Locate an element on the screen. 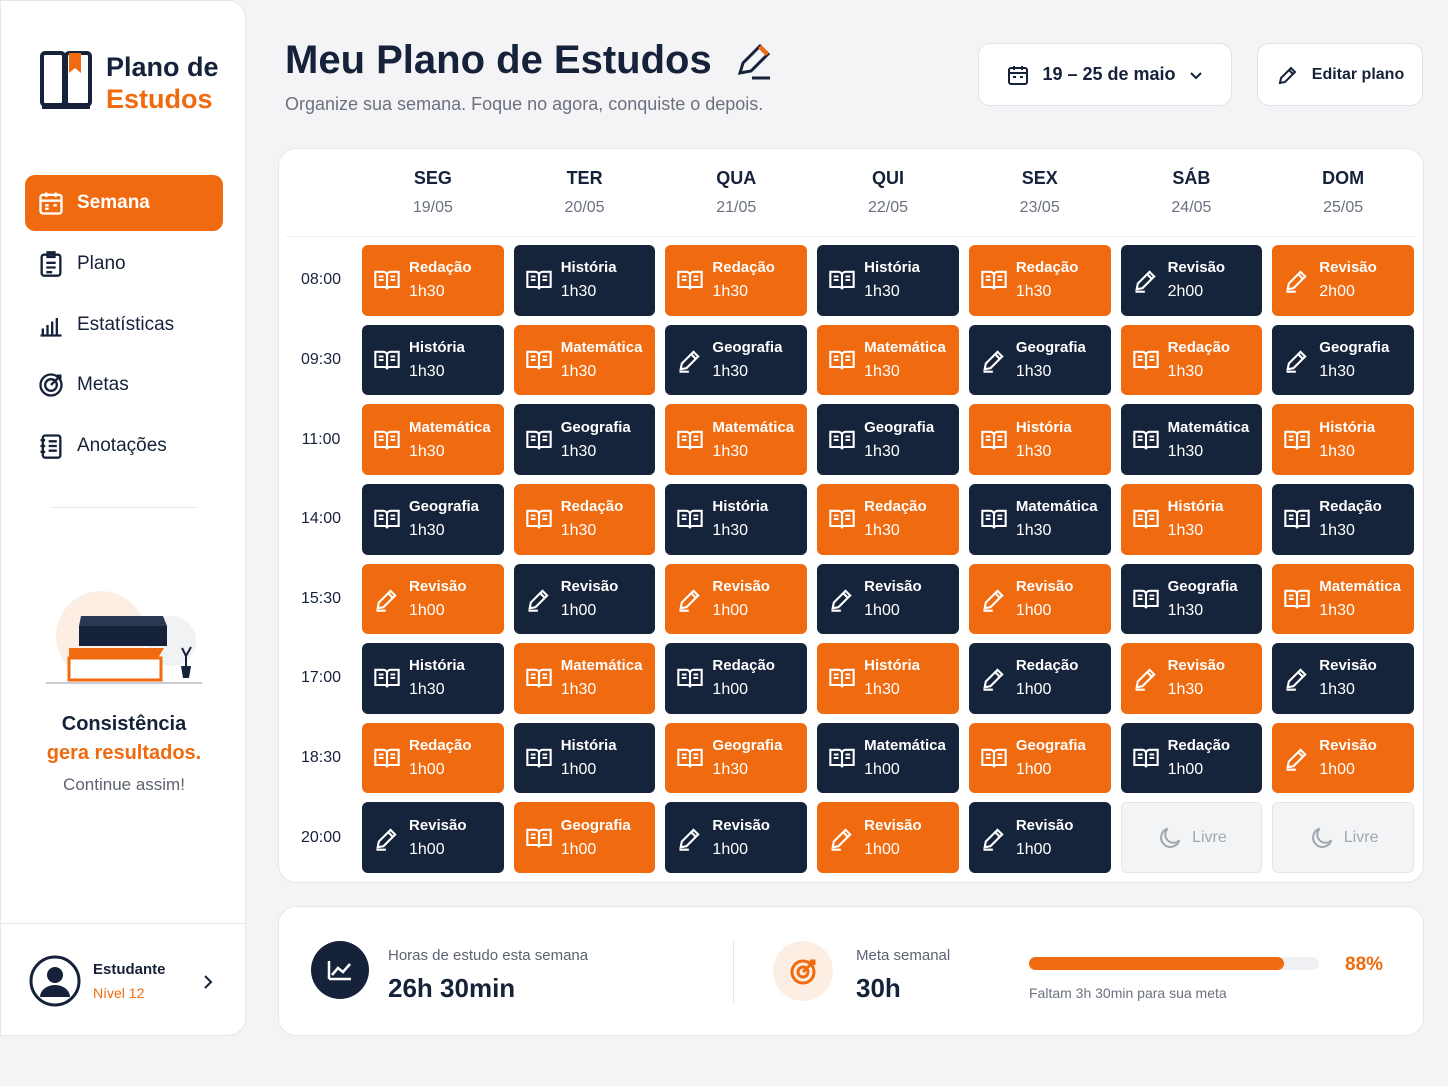  progress-percent: 88% is located at coordinates (1364, 964).